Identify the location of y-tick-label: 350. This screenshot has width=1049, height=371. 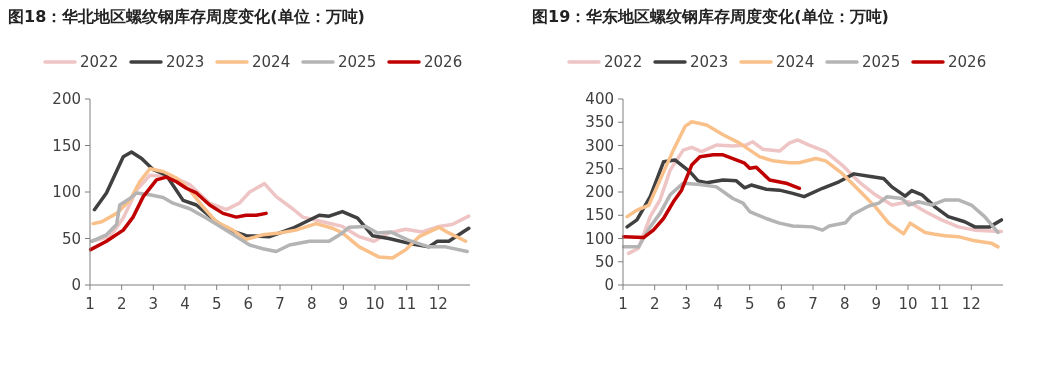
(599, 122).